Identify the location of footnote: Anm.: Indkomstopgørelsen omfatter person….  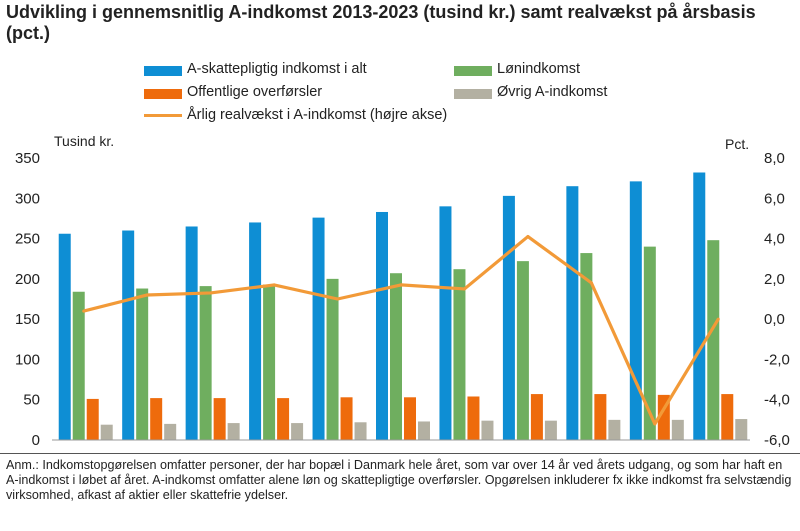
(399, 480).